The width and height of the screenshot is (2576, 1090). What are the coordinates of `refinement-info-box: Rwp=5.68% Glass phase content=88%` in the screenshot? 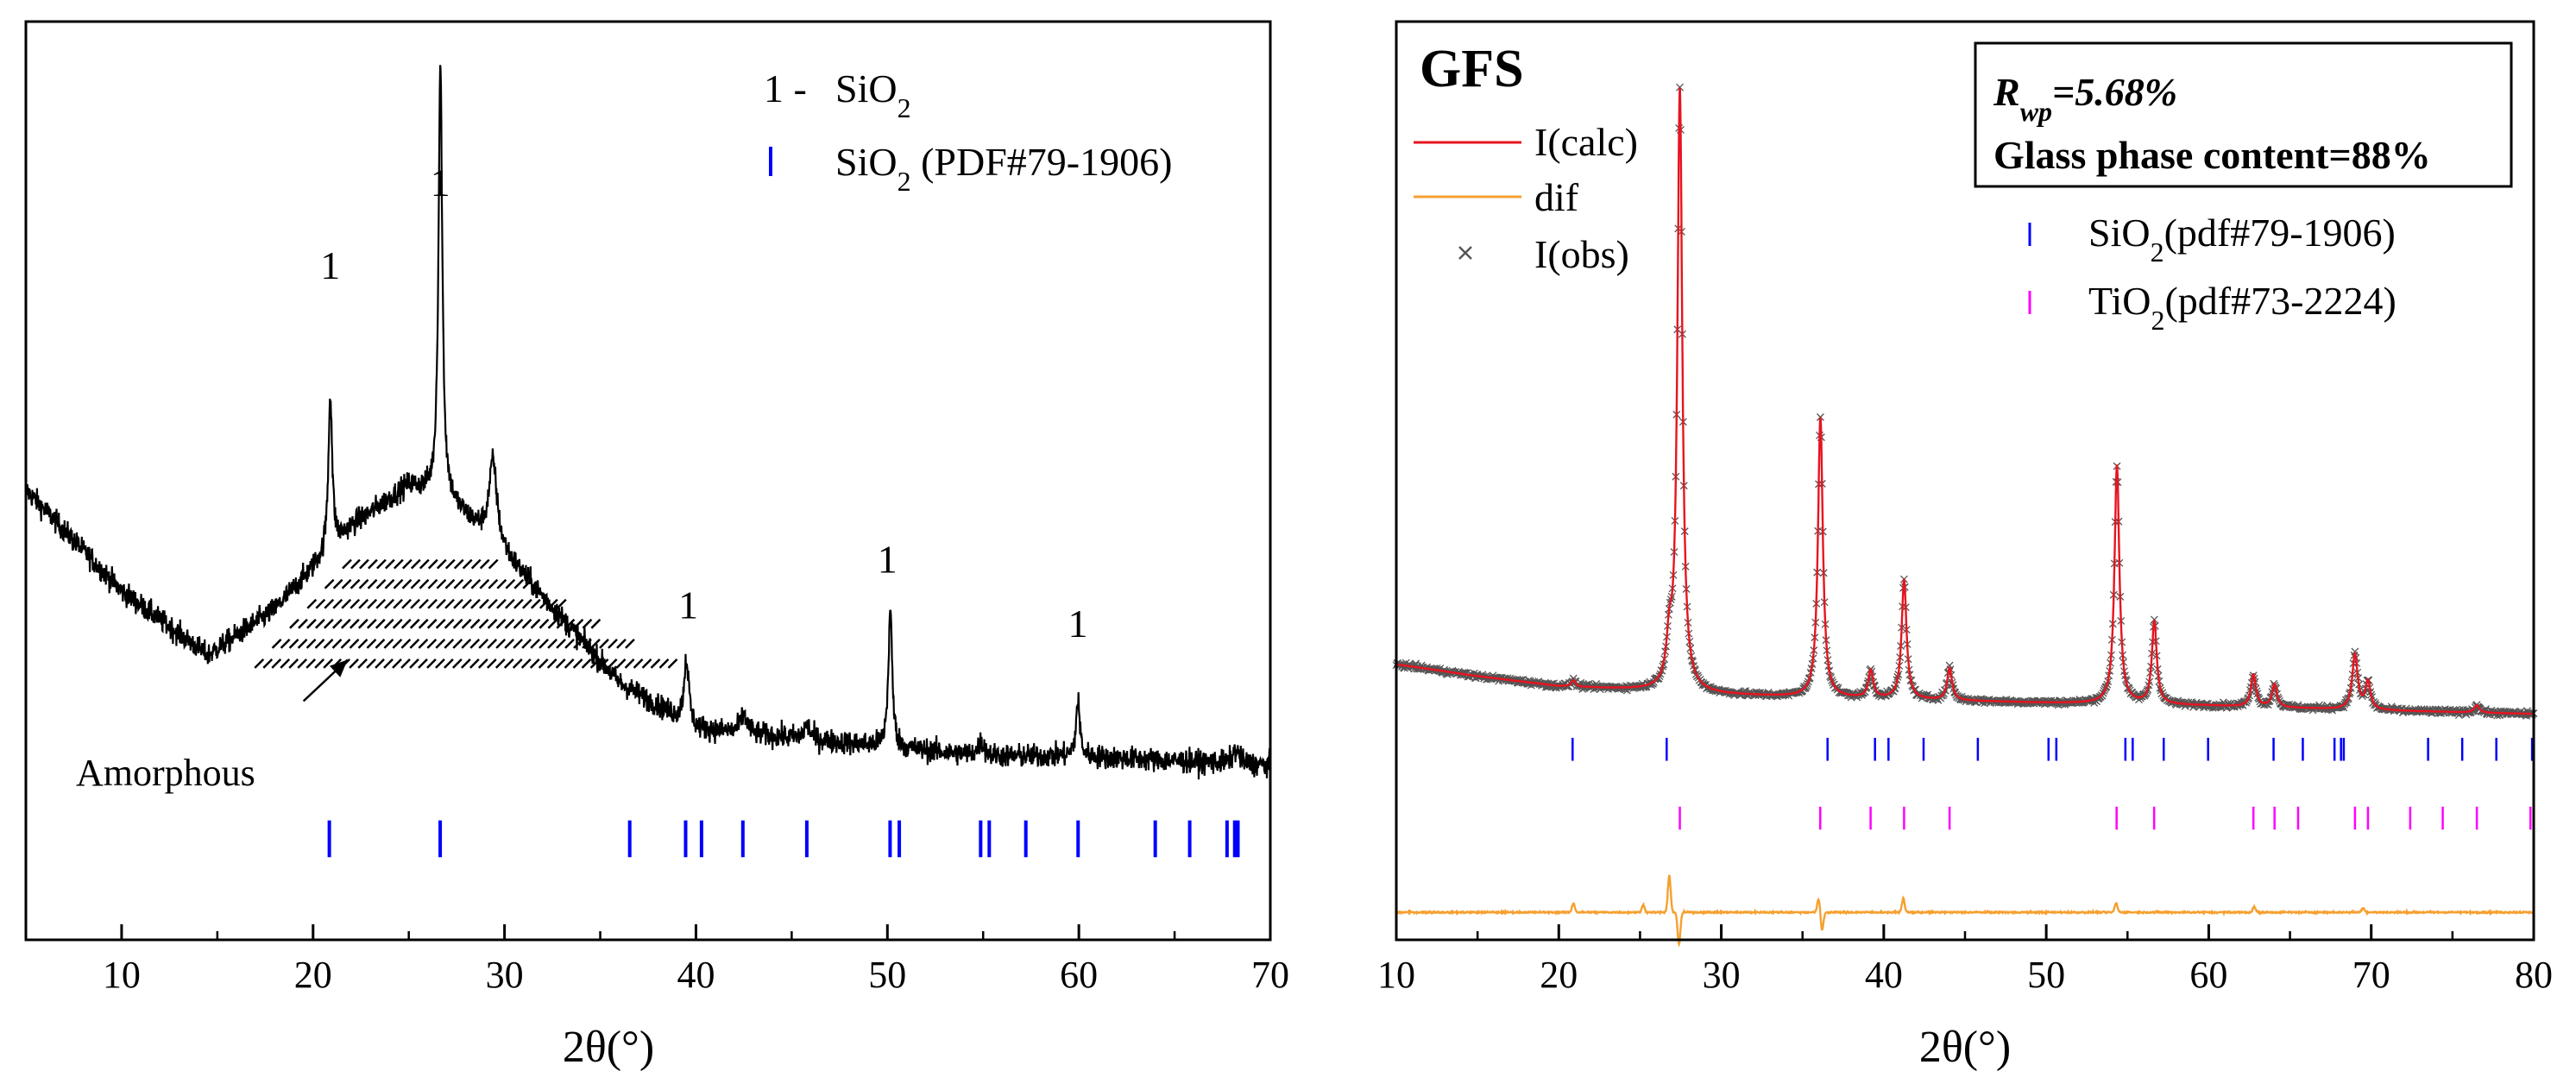 It's located at (2243, 115).